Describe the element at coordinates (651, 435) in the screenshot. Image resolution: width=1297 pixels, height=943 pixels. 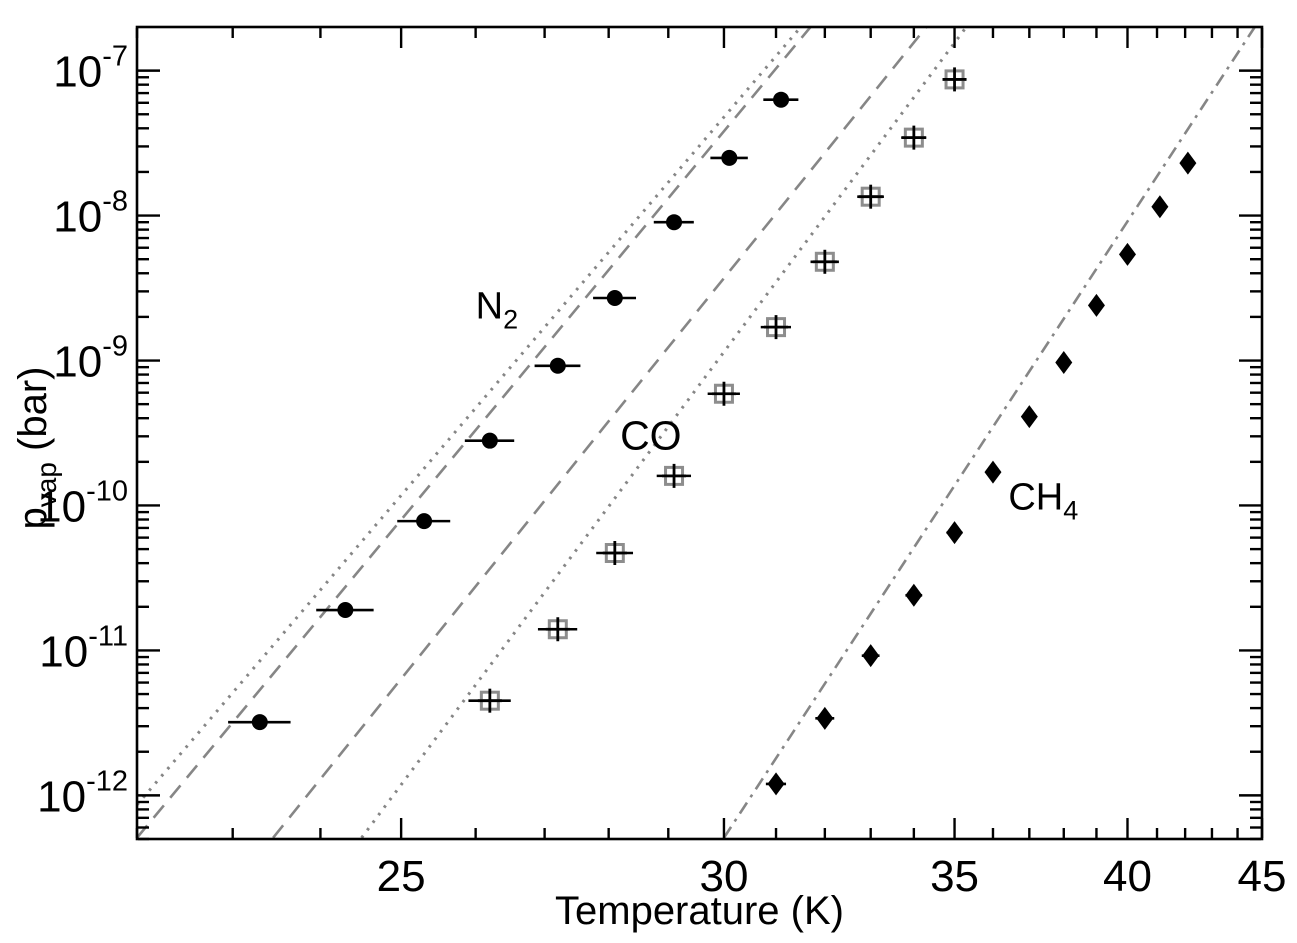
I see `series-label-co: CO` at that location.